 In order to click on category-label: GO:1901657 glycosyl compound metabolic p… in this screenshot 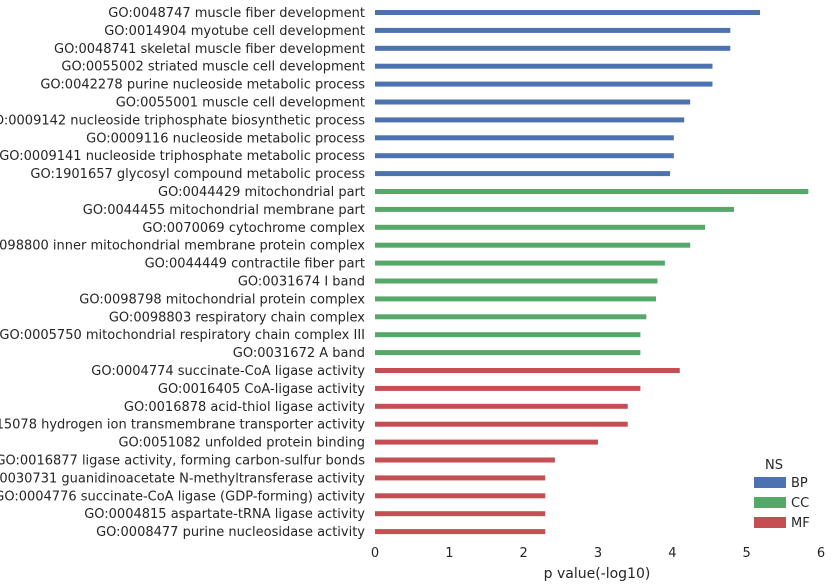, I will do `click(197, 174)`.